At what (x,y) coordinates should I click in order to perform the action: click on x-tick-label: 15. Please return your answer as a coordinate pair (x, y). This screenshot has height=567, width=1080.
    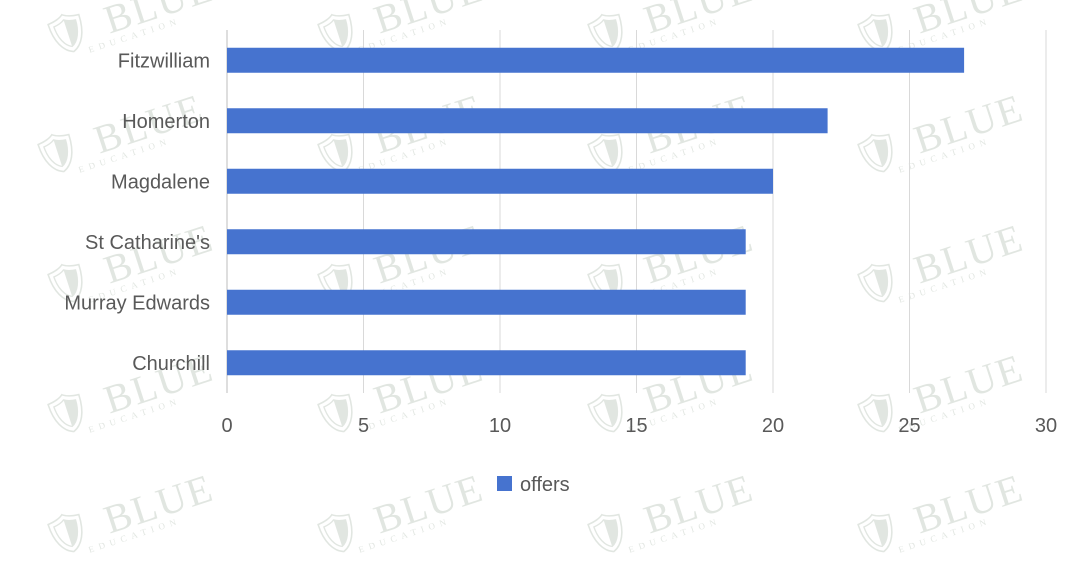
    Looking at the image, I should click on (636, 426).